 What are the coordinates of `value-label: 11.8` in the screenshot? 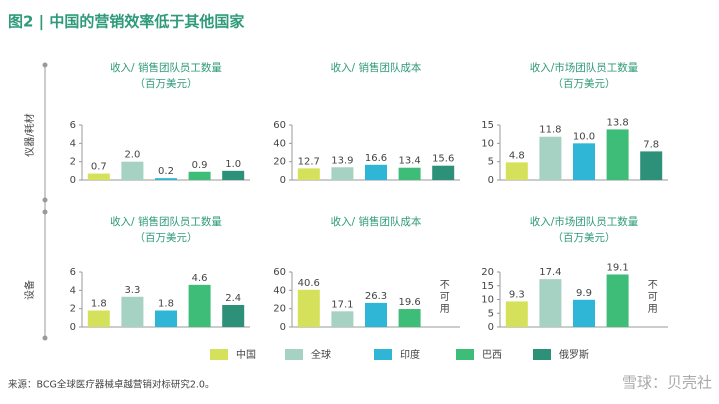 It's located at (550, 130).